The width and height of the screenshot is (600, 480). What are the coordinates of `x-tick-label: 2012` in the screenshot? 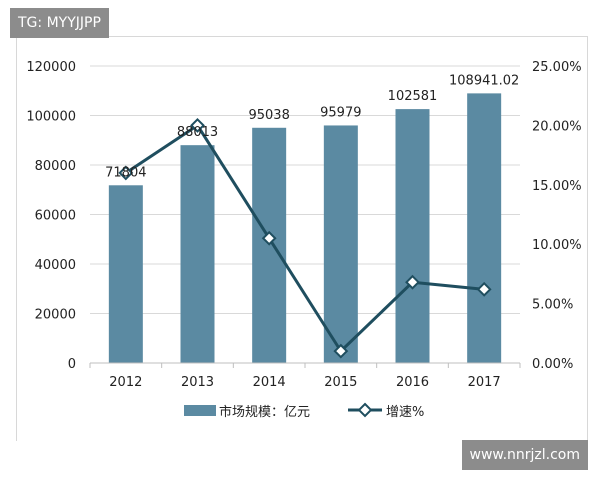 It's located at (125, 382).